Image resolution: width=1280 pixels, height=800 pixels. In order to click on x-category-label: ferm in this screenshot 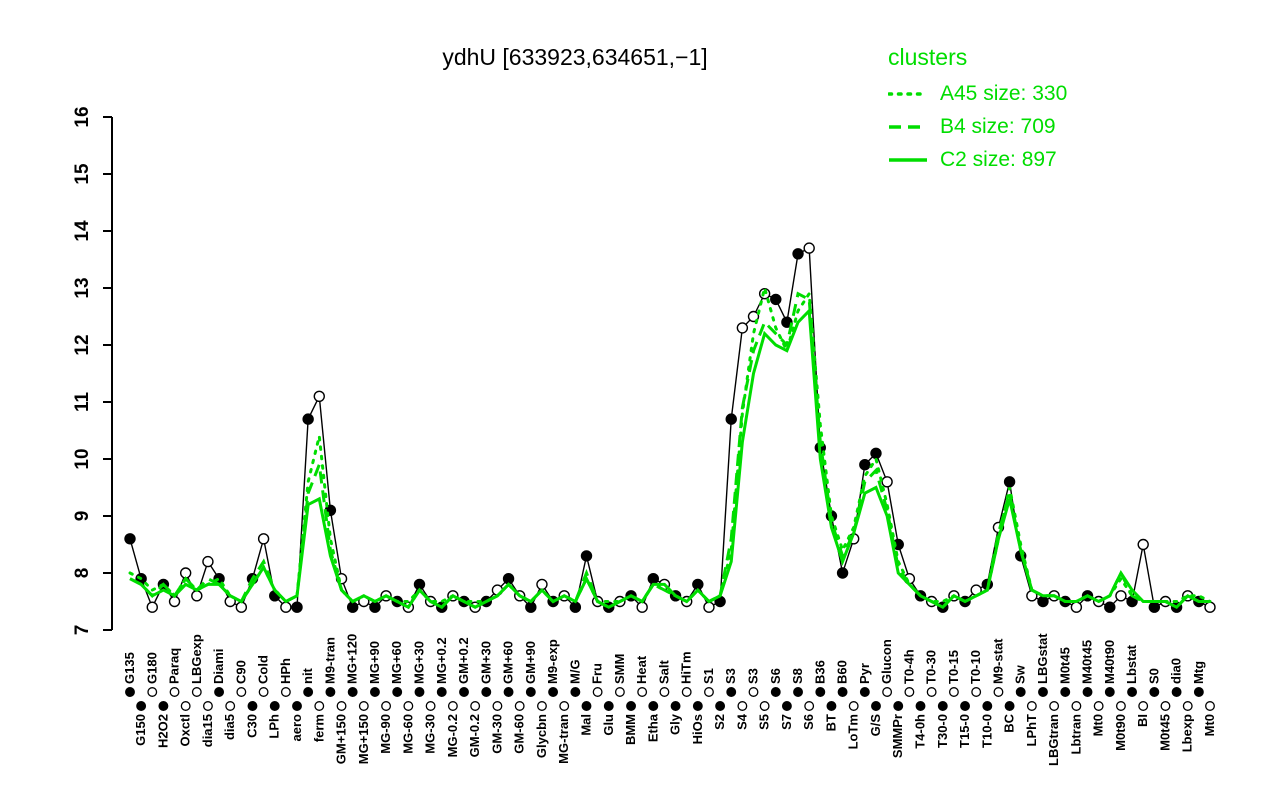, I will do `click(318, 728)`.